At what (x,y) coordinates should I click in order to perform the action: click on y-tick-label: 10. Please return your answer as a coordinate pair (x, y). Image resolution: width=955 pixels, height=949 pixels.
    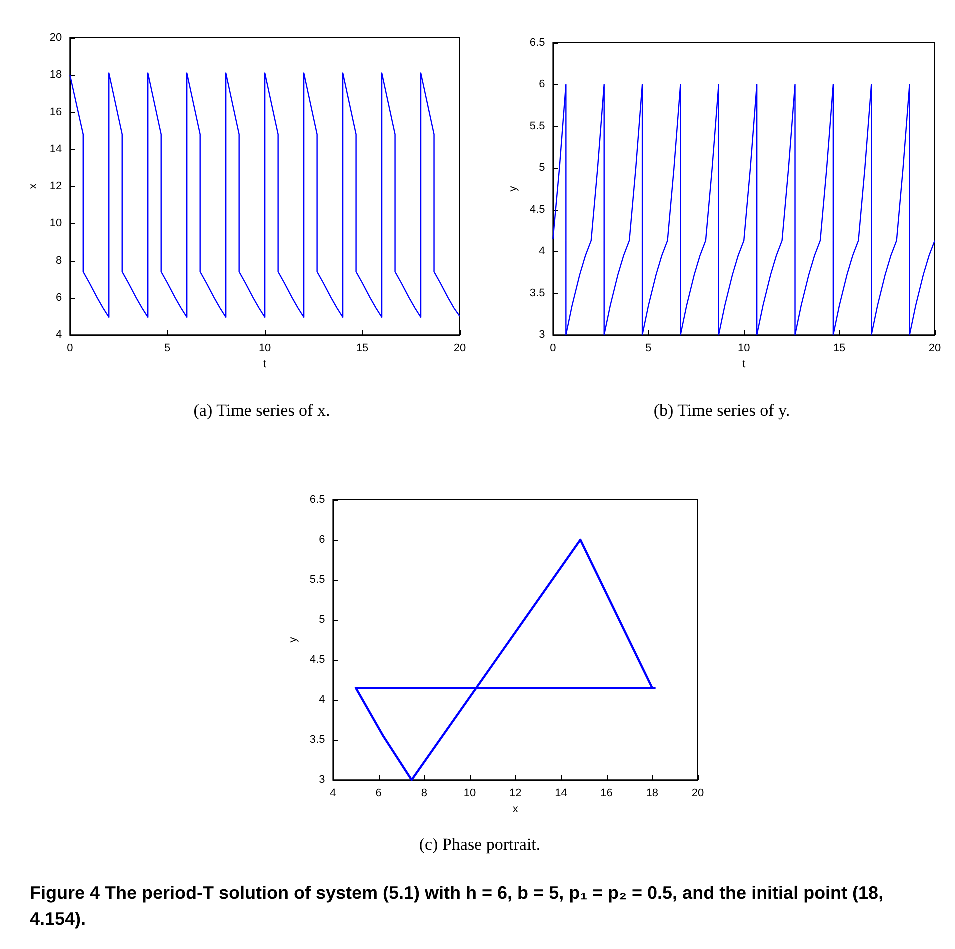
    Looking at the image, I should click on (56, 224).